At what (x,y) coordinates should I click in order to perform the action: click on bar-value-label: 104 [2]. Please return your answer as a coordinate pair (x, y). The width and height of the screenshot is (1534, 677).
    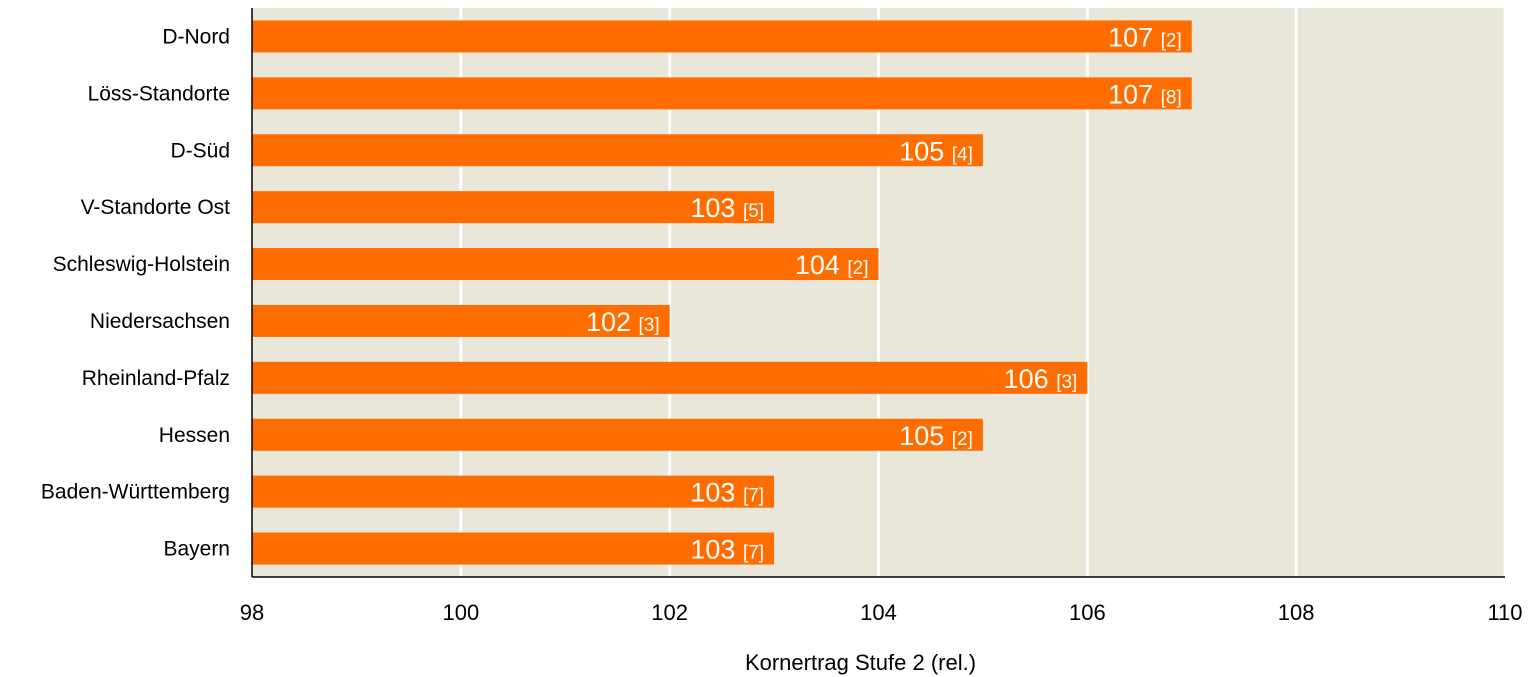
    Looking at the image, I should click on (832, 265).